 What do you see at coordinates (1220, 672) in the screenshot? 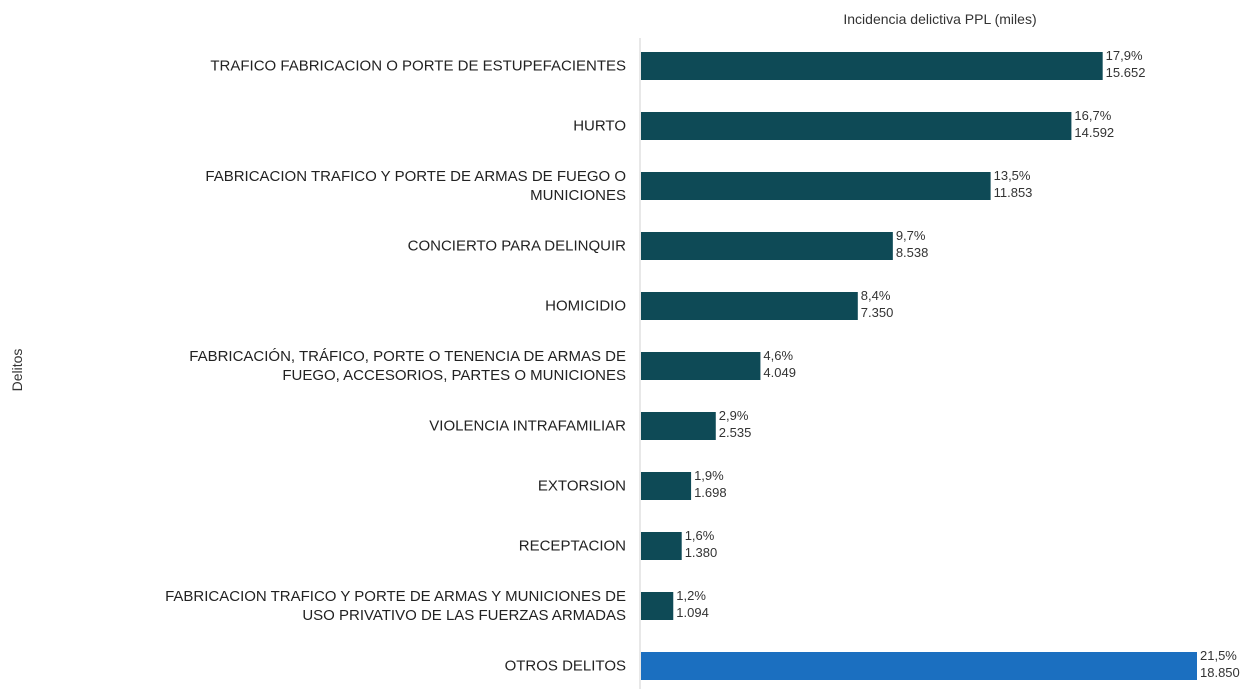
I see `value-label: 18.850` at bounding box center [1220, 672].